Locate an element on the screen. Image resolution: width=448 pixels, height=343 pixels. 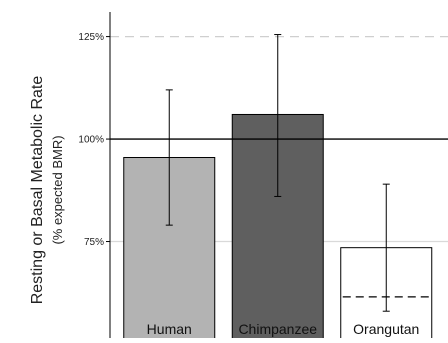
y-tick-label: 75% is located at coordinates (94, 242).